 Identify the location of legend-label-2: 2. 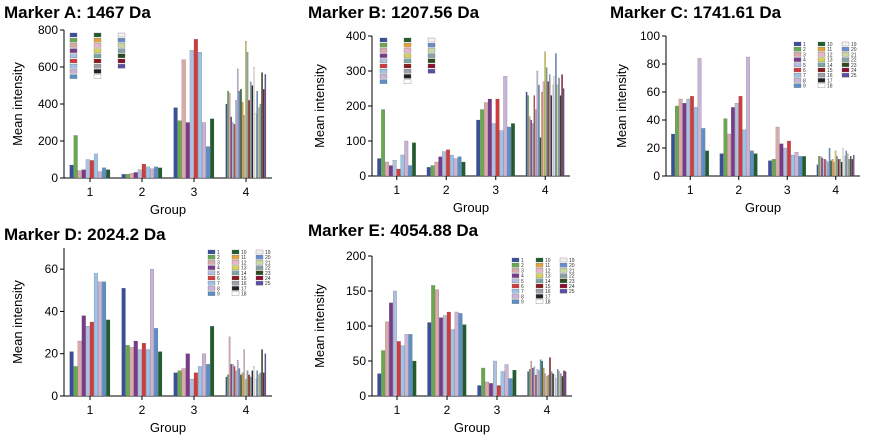
(804, 50).